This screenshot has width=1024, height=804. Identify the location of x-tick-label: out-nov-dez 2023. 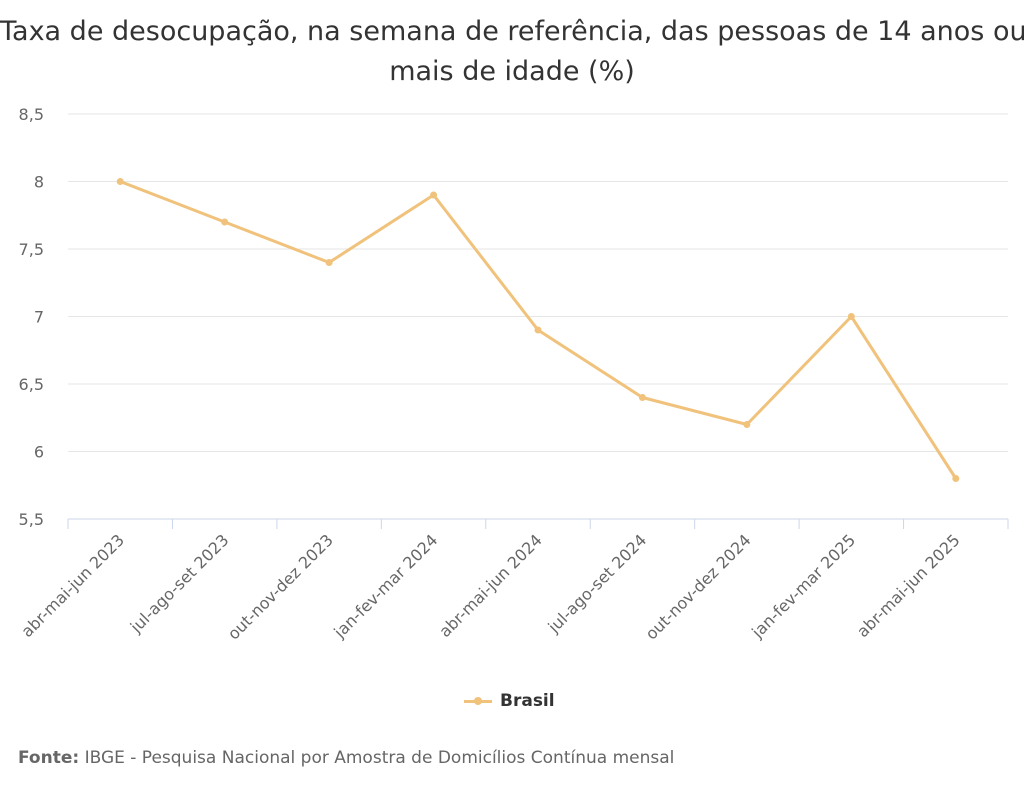
(280, 586).